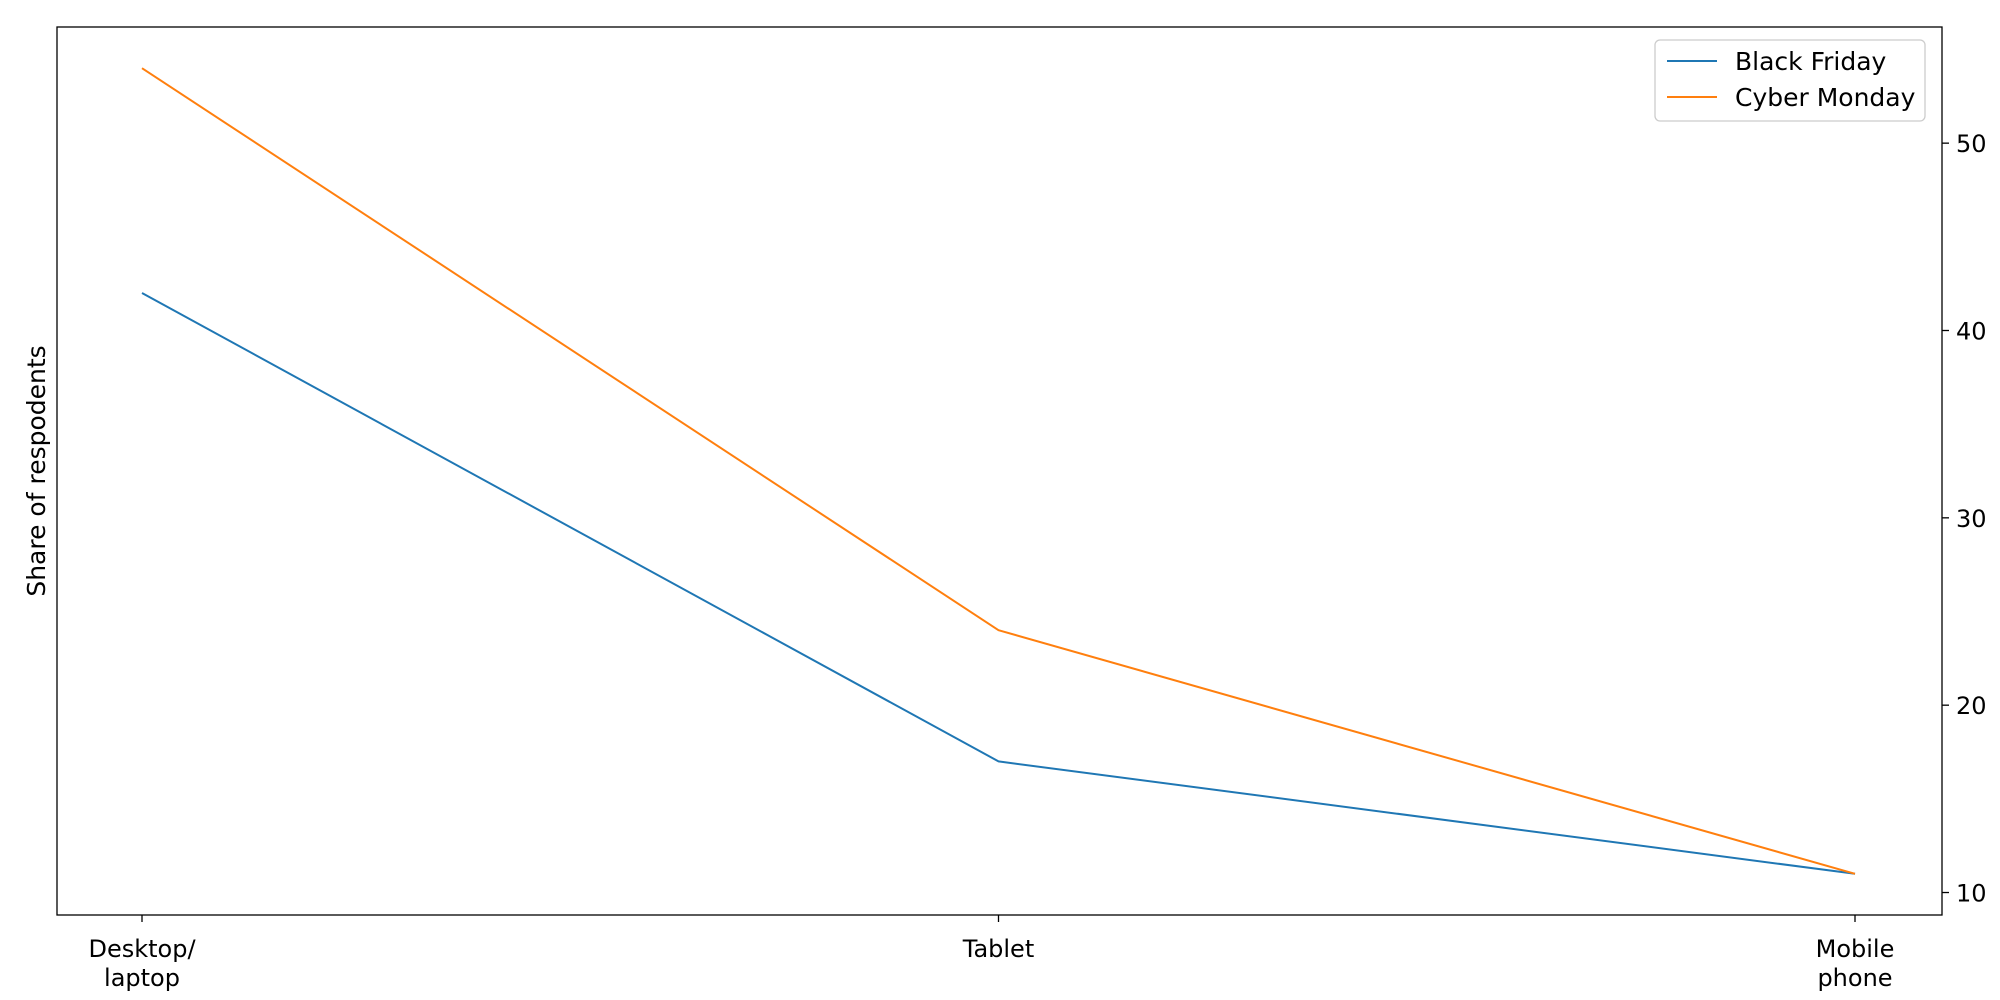  I want to click on legend-label: Cyber Monday, so click(1825, 97).